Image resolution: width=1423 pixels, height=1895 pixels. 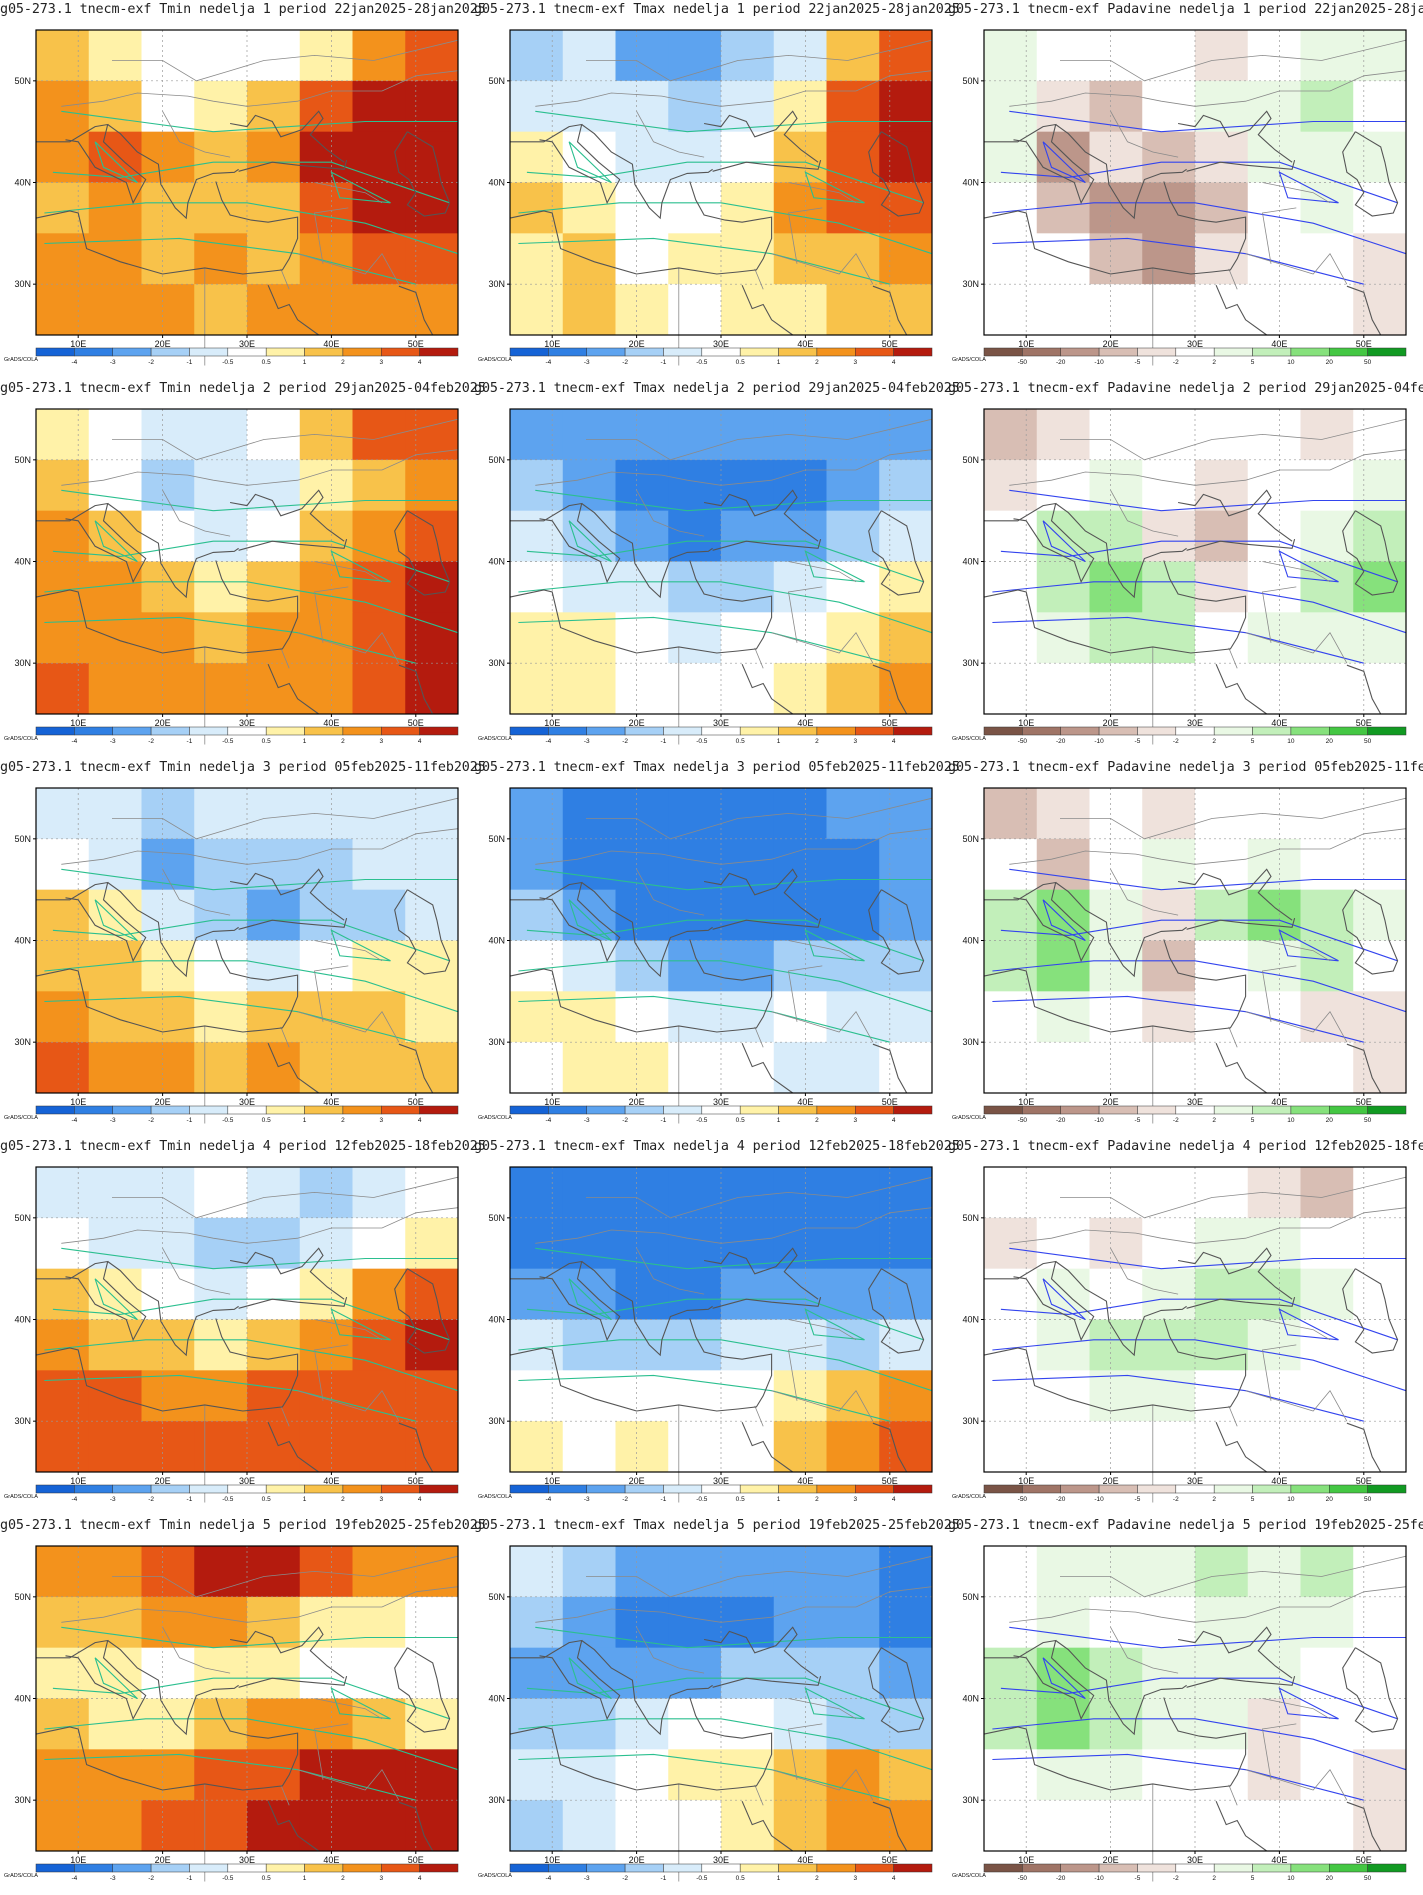 What do you see at coordinates (228, 741) in the screenshot?
I see `colorbar-label: -0.5` at bounding box center [228, 741].